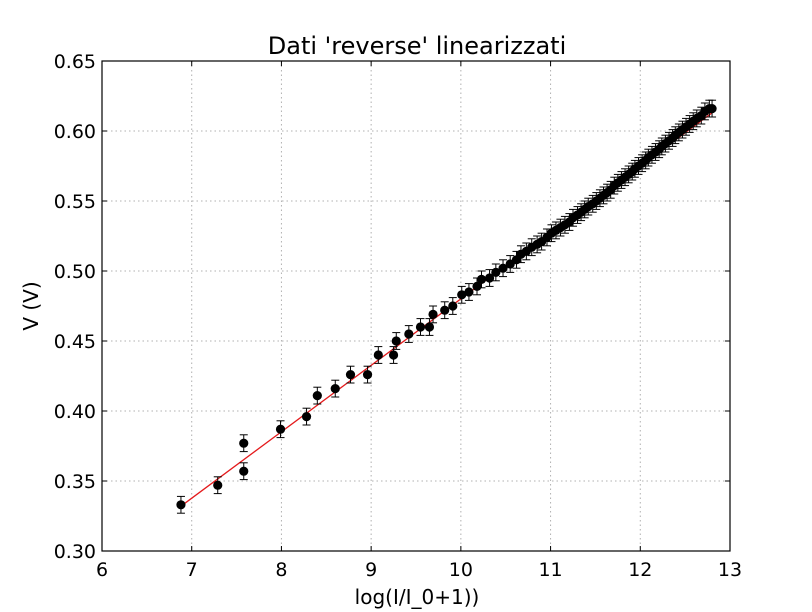 This screenshot has height=612, width=812. What do you see at coordinates (75, 132) in the screenshot?
I see `y-tick-label: 0.60` at bounding box center [75, 132].